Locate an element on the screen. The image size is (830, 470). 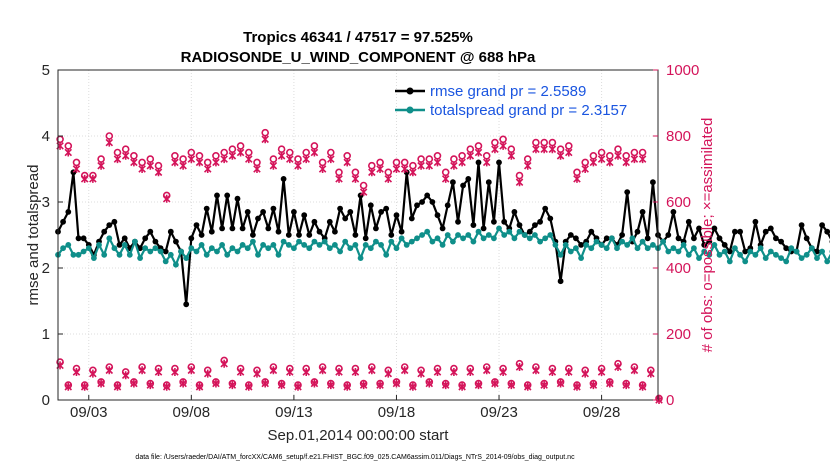
legend-rmse-marker is located at coordinates (410, 91).